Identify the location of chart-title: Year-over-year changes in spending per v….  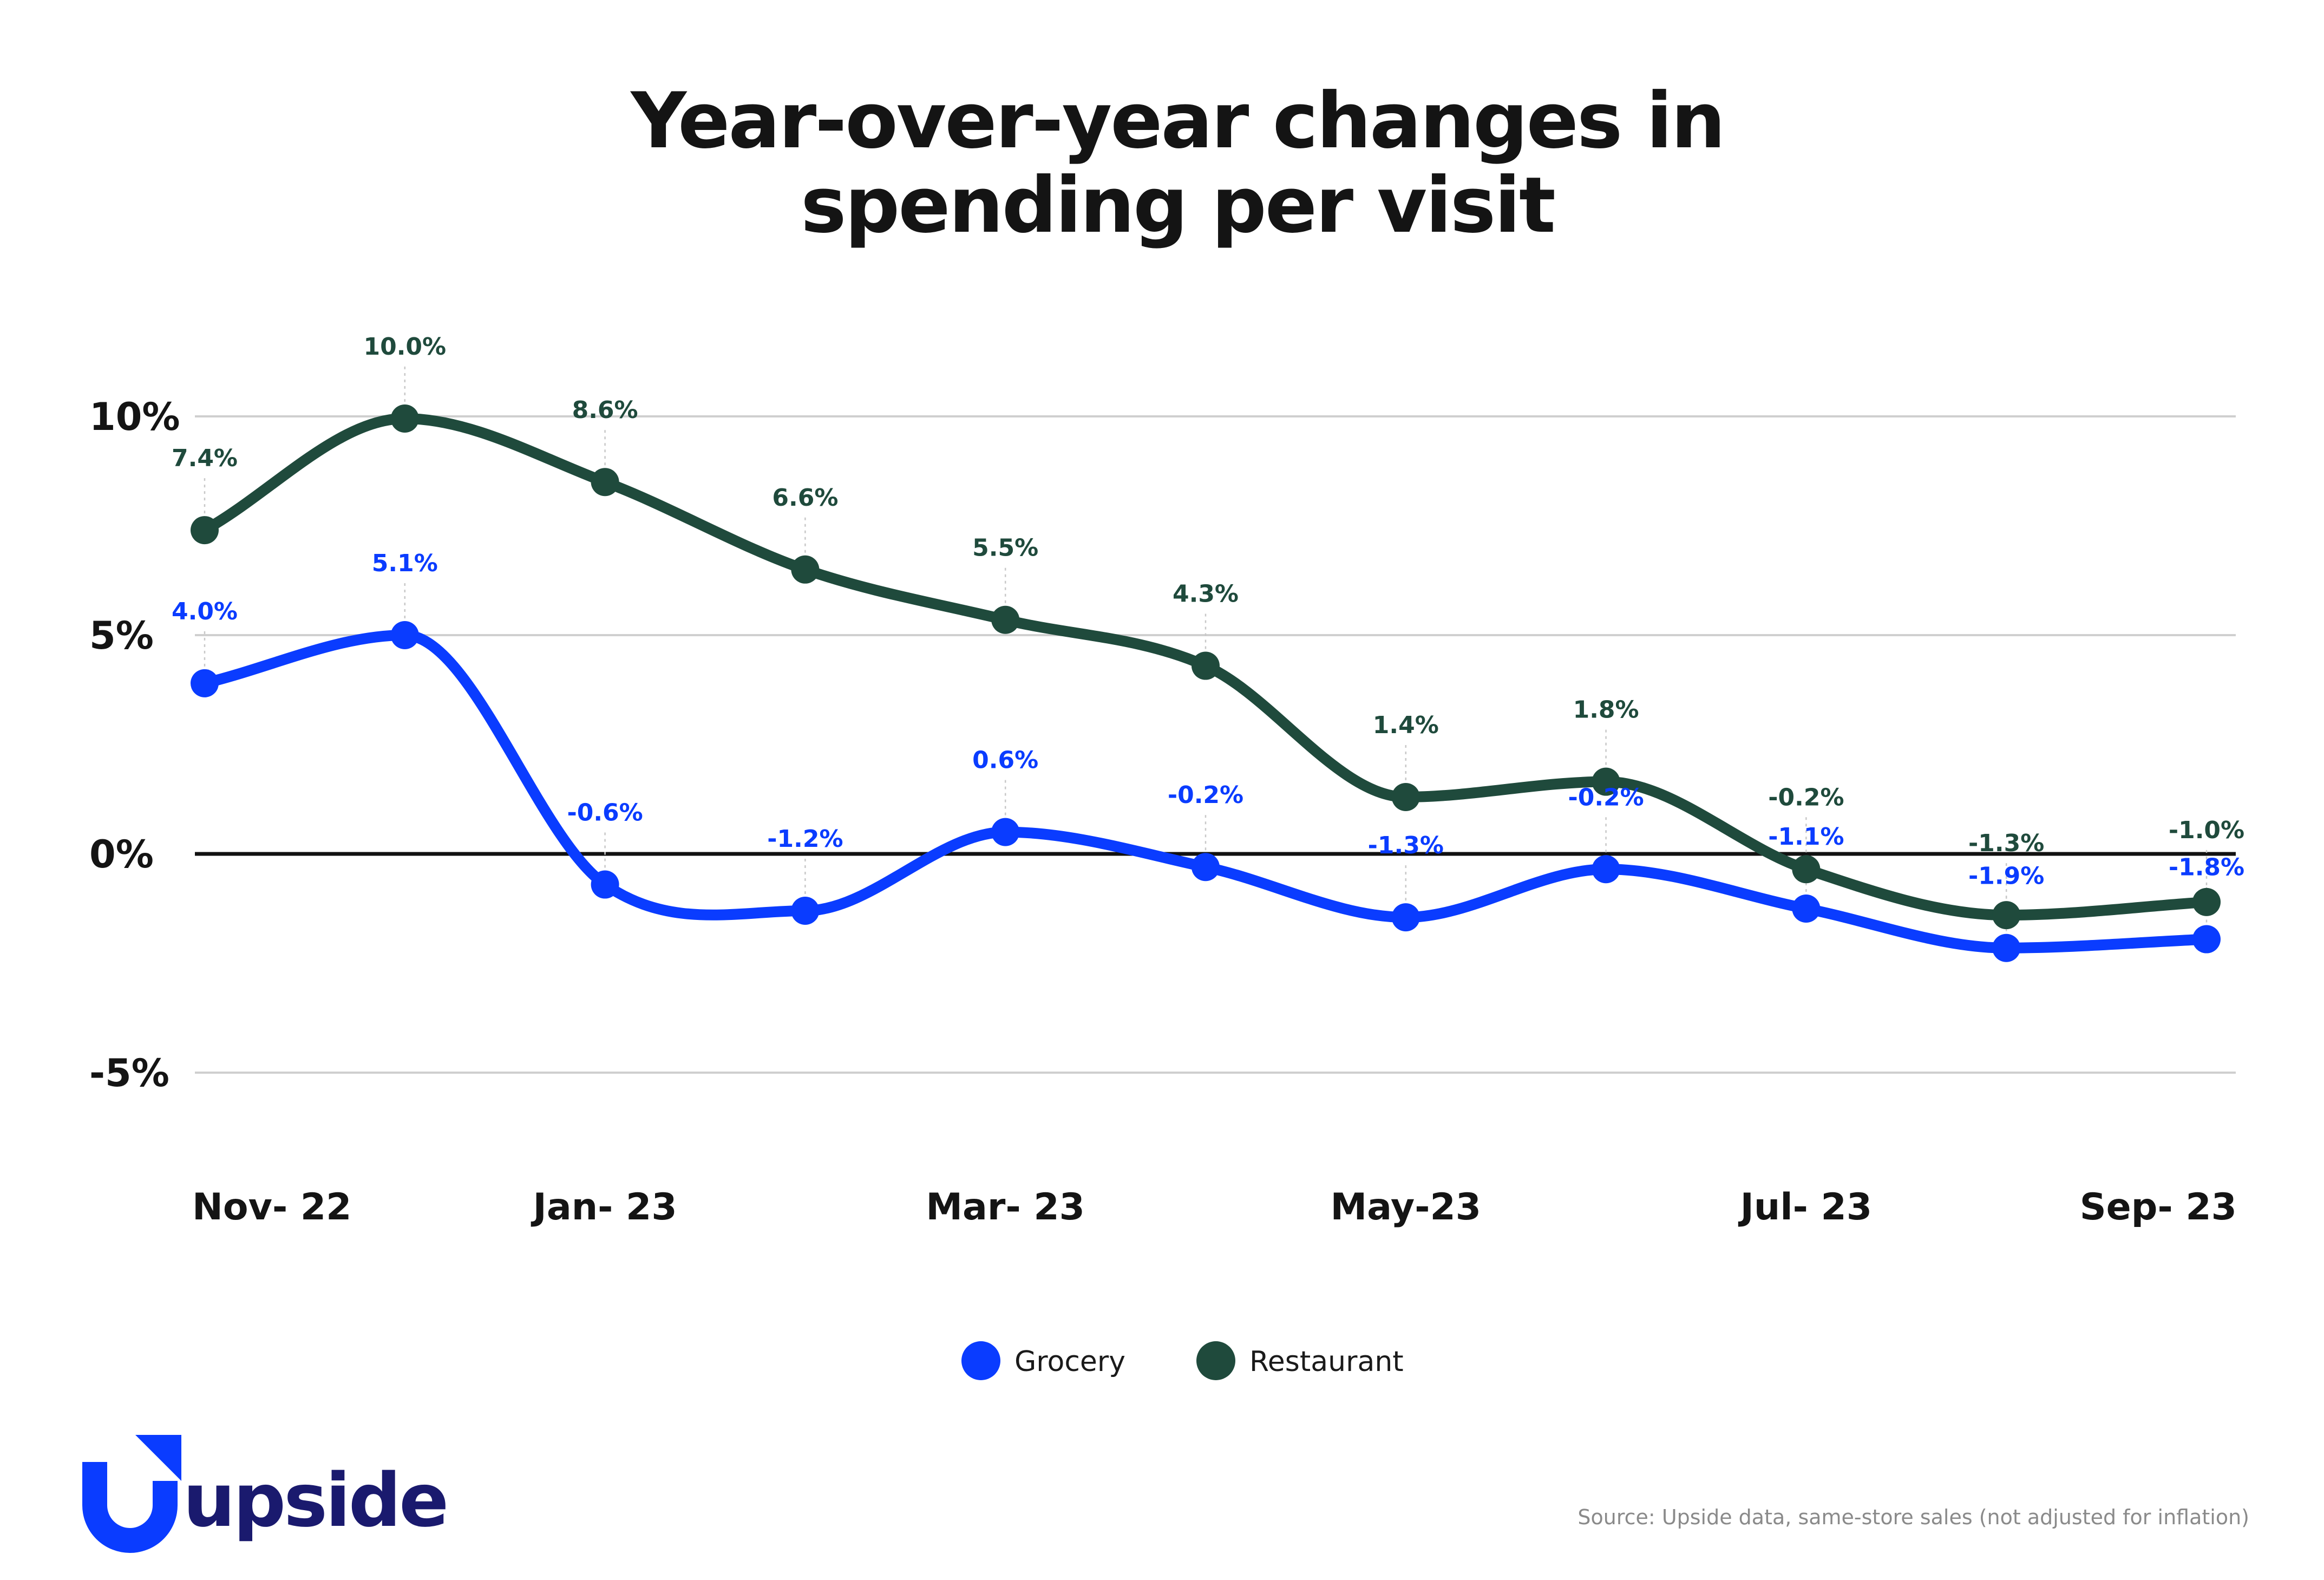
(1177, 163).